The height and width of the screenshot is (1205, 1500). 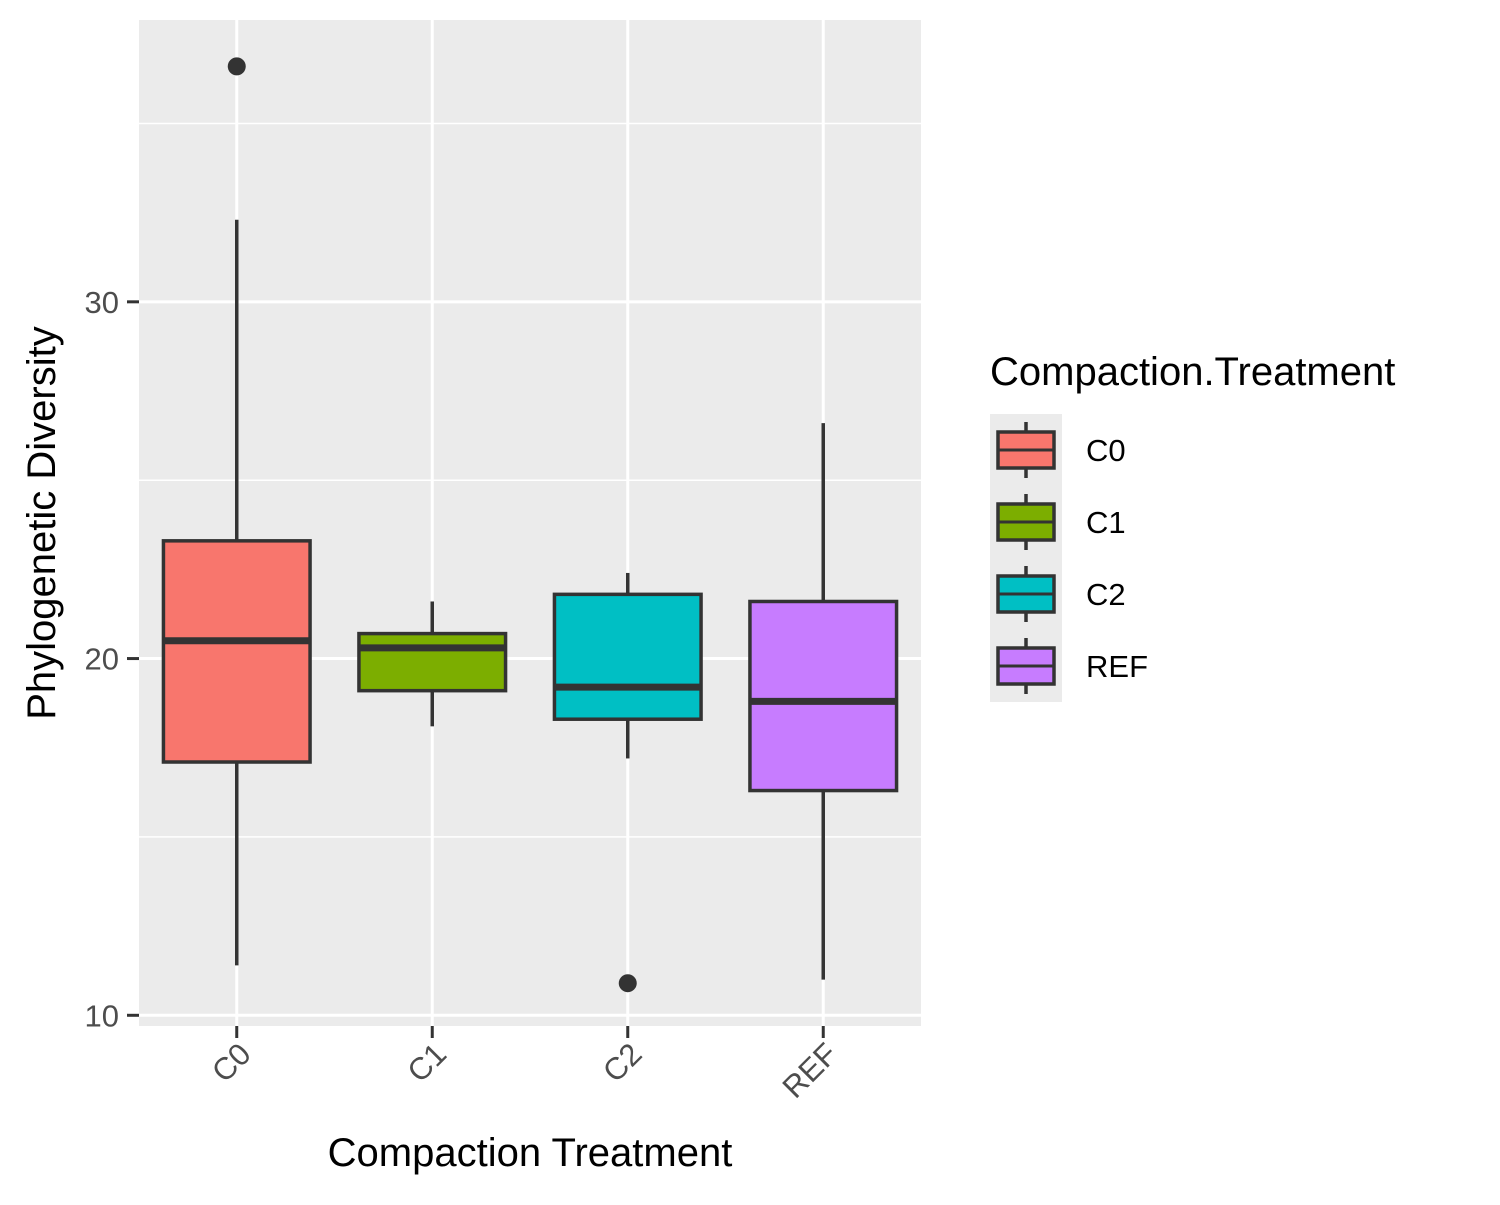 I want to click on y-axis-title: Phylogenetic Diversity, so click(x=42, y=523).